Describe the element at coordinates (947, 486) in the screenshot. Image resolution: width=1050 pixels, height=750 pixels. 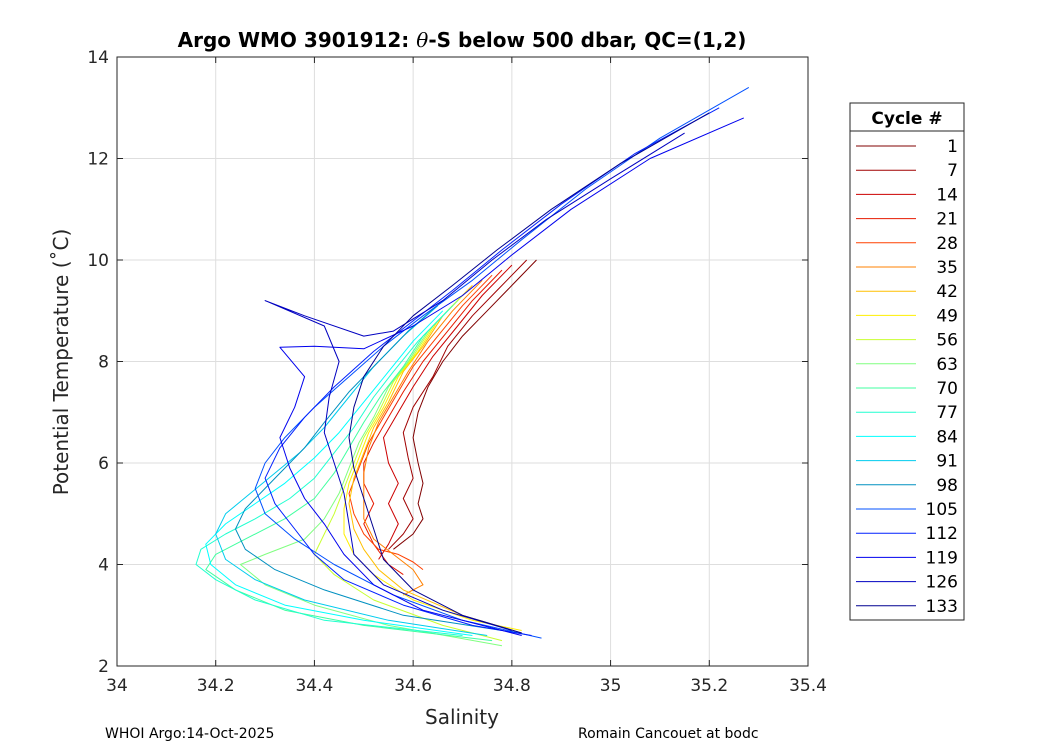
I see `legend-label-98: 98` at that location.